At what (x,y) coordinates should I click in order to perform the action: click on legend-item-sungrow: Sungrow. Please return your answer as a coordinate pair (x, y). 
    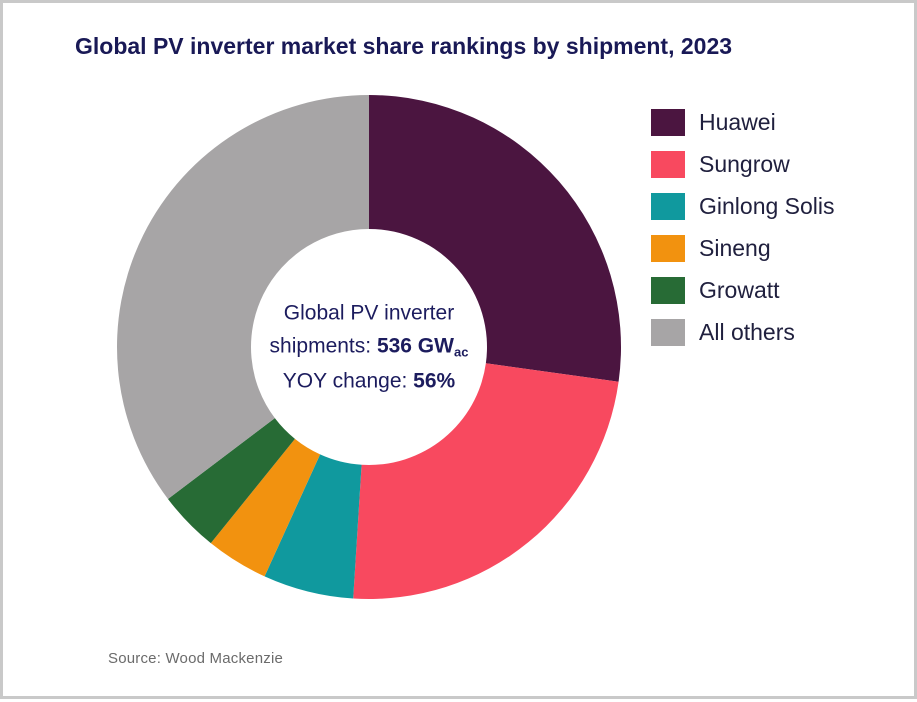
    Looking at the image, I should click on (743, 164).